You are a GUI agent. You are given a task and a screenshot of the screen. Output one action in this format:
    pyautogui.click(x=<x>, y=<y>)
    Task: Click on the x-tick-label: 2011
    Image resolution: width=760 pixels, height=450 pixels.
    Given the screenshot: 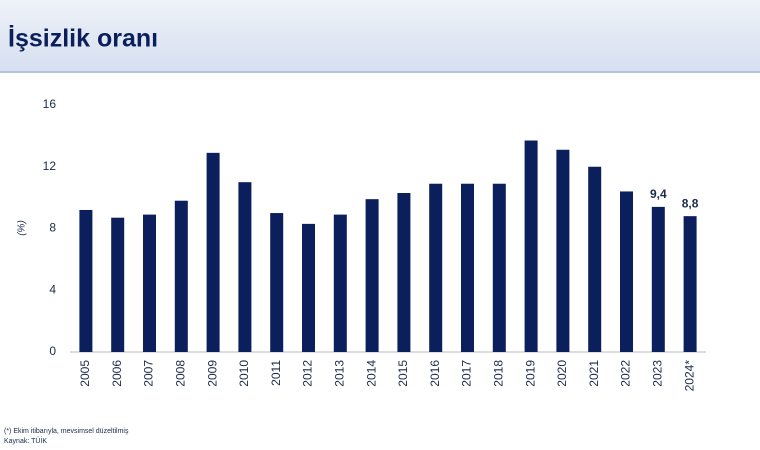 What is the action you would take?
    pyautogui.click(x=276, y=373)
    